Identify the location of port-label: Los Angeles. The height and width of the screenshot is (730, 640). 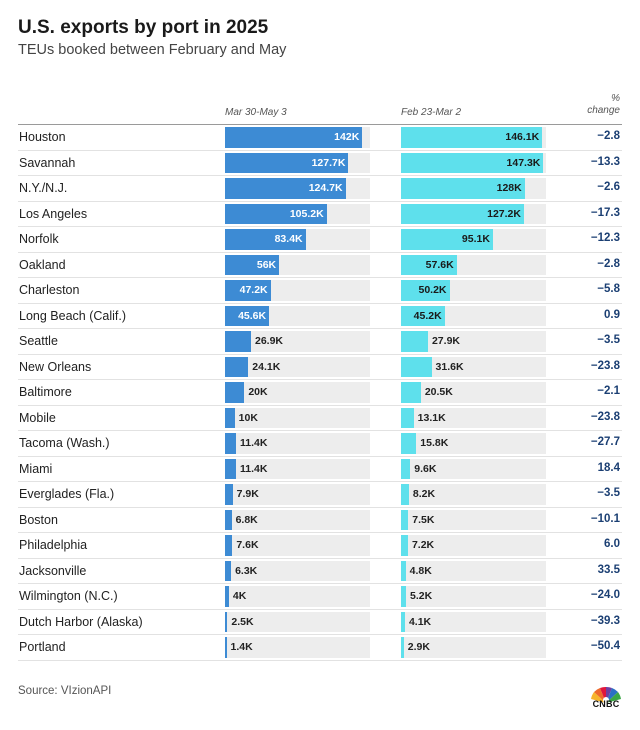
(53, 213).